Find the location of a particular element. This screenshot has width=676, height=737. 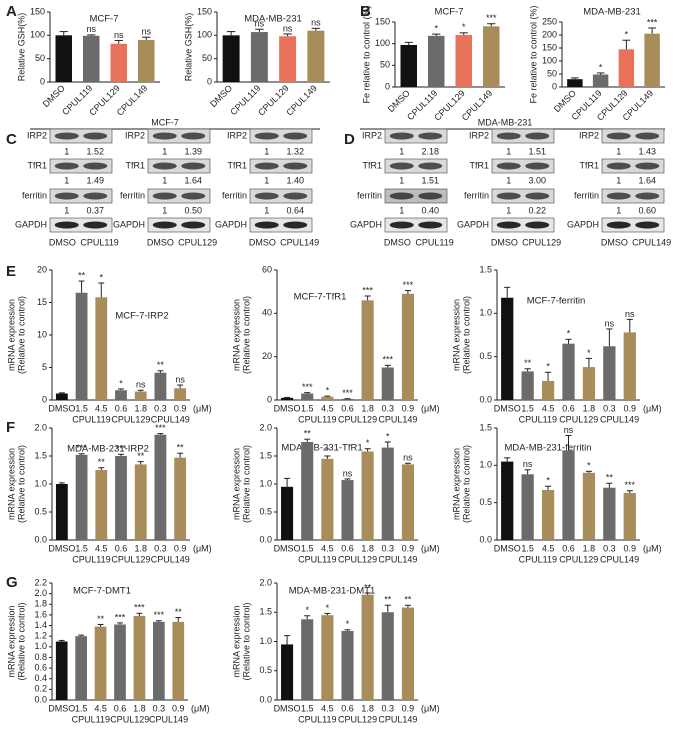

y-tick-label: 0.8 is located at coordinates (40, 657).